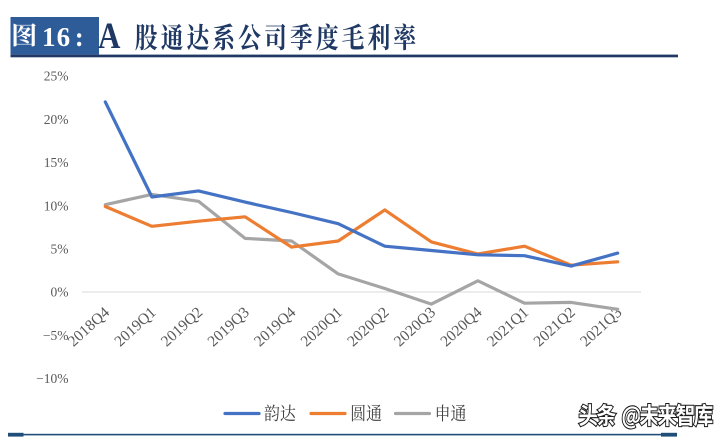  What do you see at coordinates (56, 162) in the screenshot?
I see `svg-text: 15%` at bounding box center [56, 162].